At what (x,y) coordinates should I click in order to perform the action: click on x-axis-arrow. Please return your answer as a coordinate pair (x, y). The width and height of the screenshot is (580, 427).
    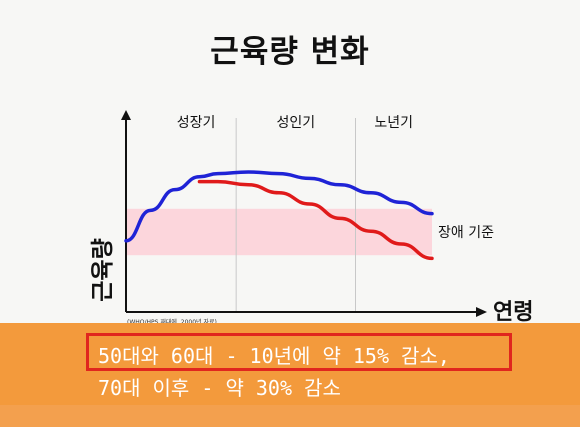
    Looking at the image, I should click on (481, 312).